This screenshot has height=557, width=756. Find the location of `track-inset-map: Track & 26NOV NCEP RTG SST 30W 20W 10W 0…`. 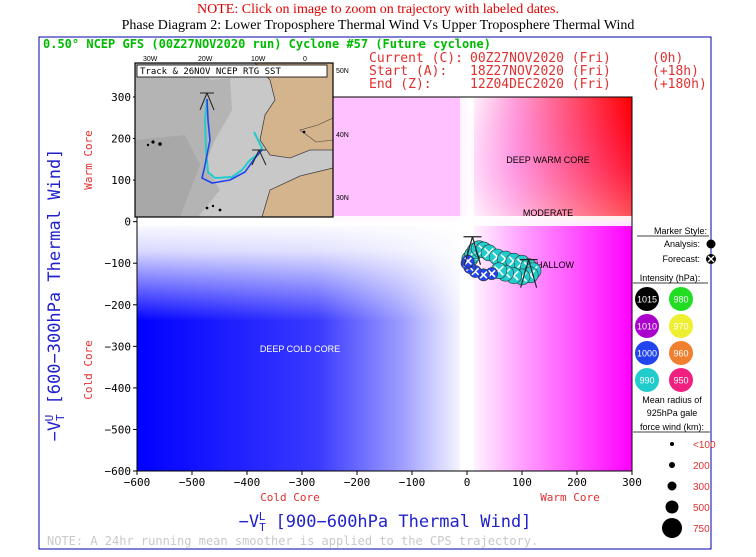

track-inset-map: Track & 26NOV NCEP RTG SST 30W 20W 10W 0… is located at coordinates (241, 137).